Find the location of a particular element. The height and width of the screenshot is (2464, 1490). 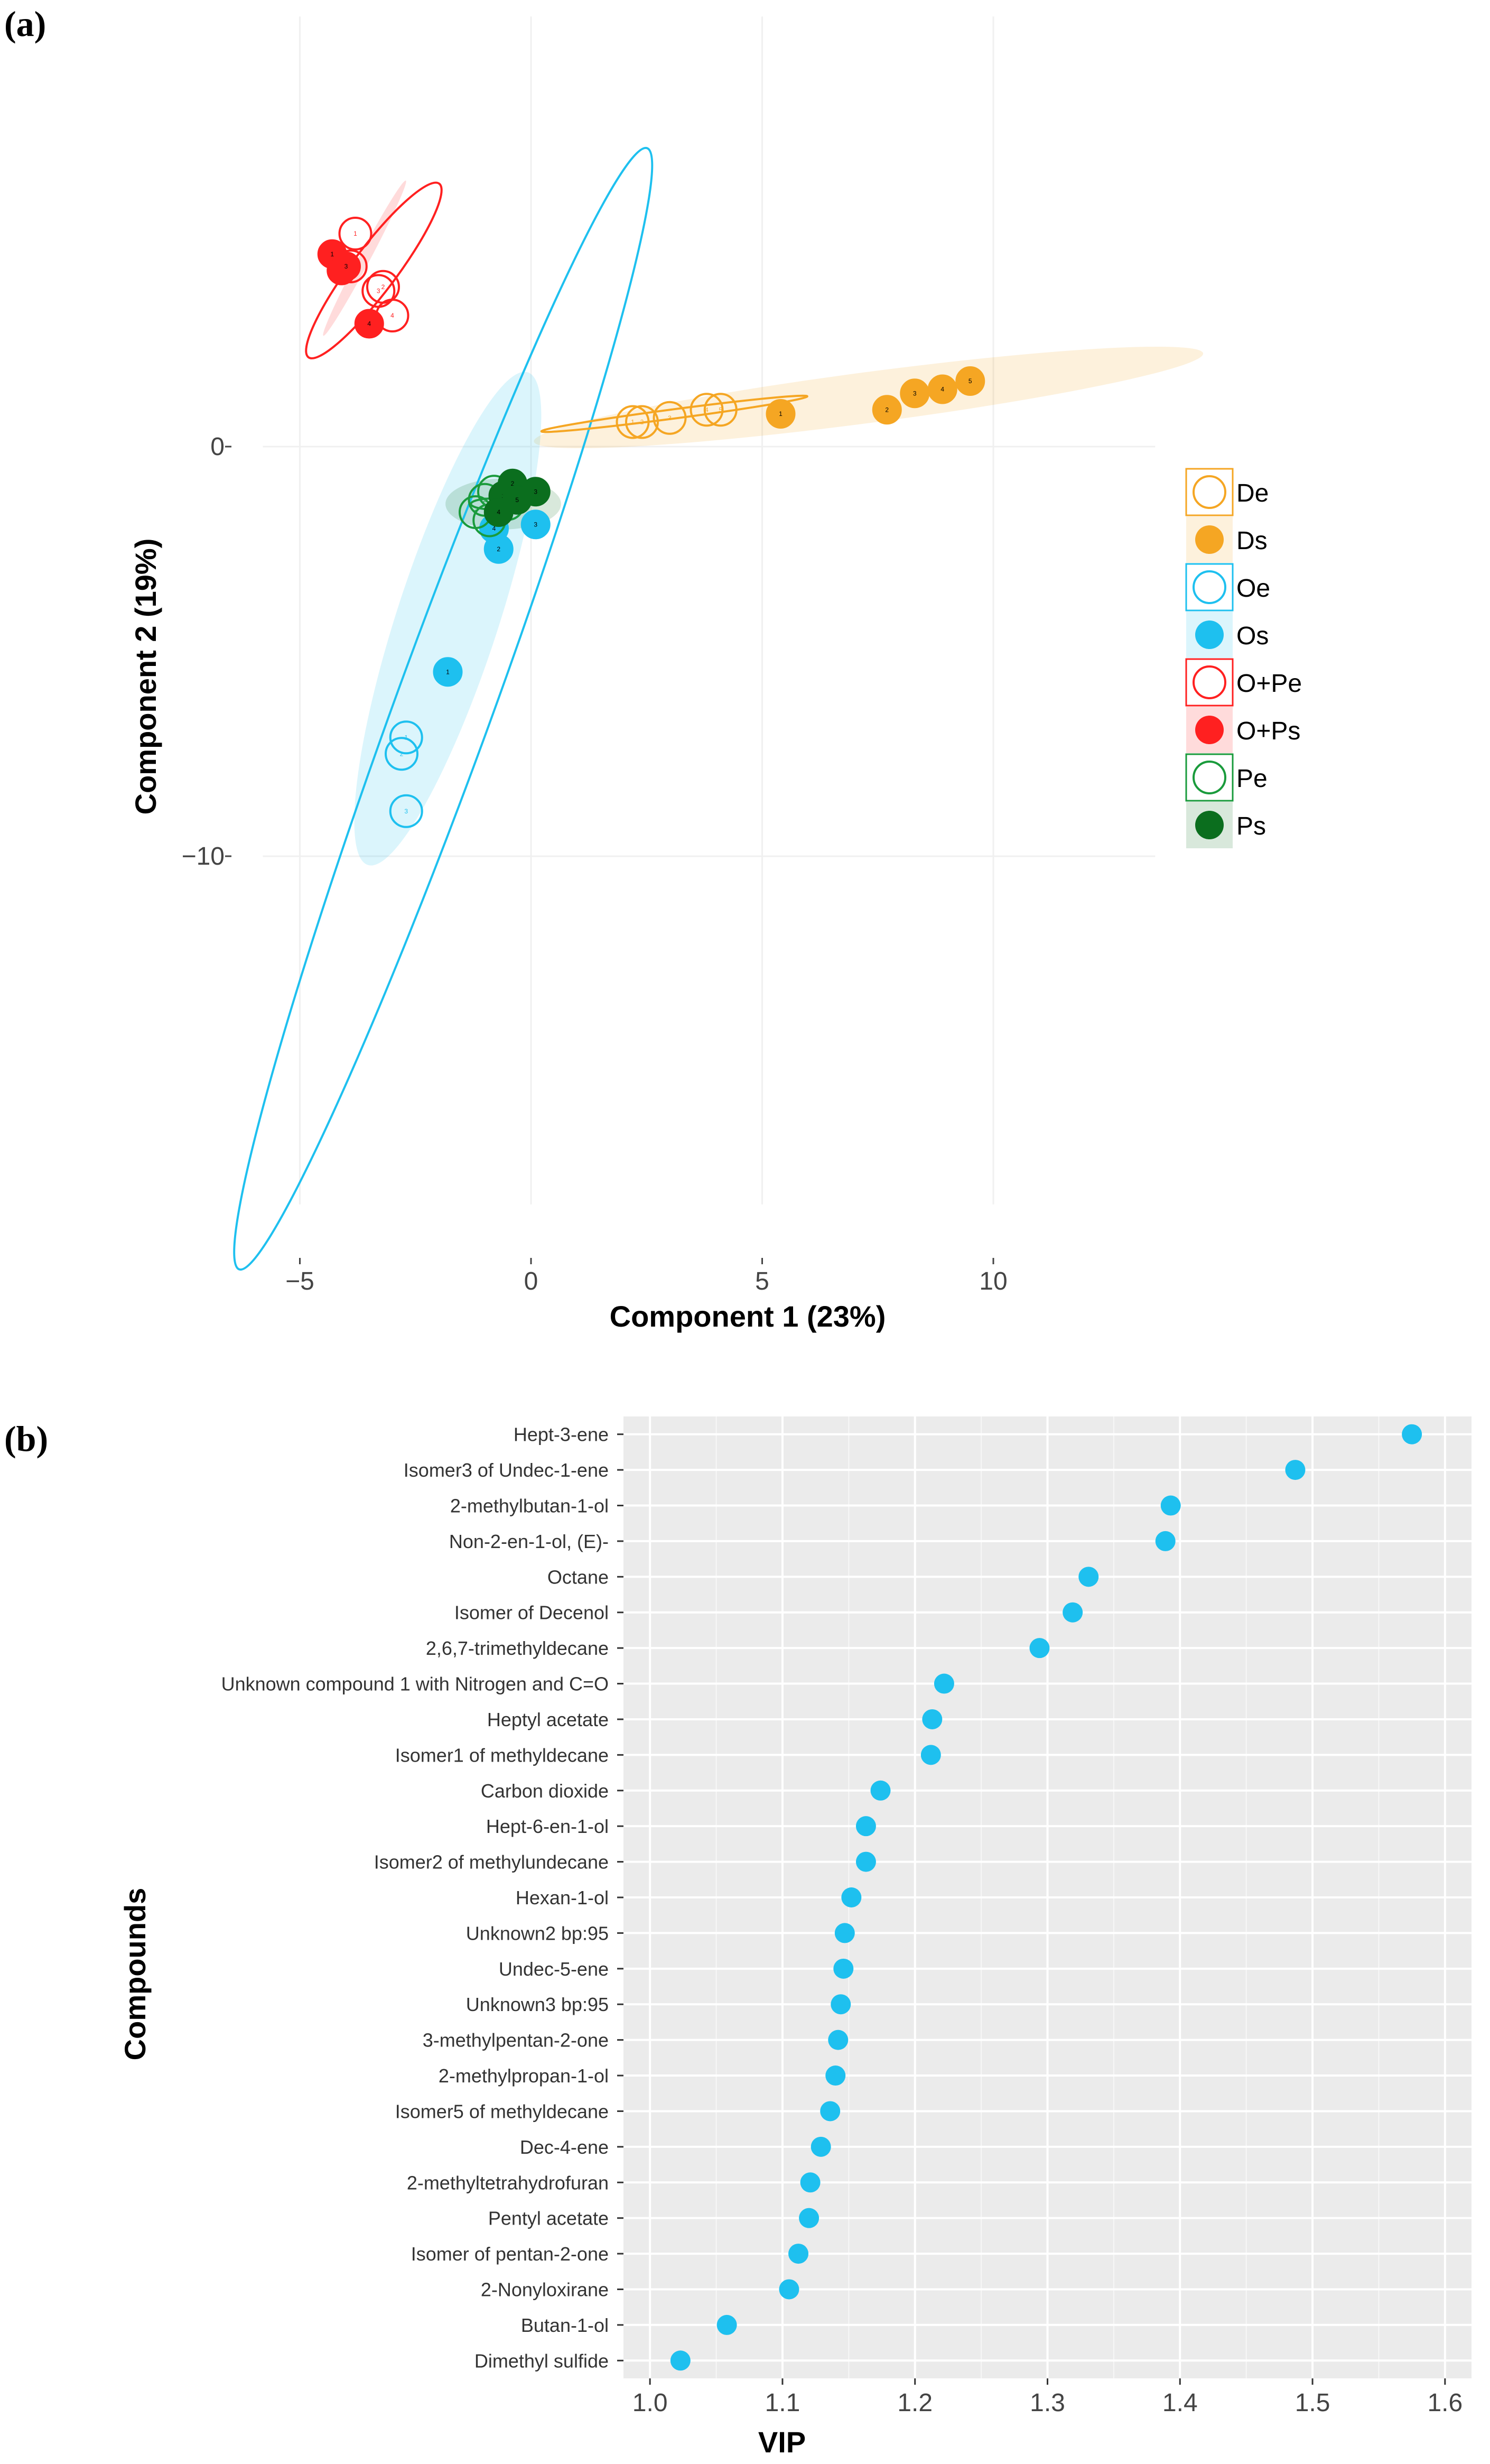

compound-label: Pentyl acetate is located at coordinates (548, 2218).